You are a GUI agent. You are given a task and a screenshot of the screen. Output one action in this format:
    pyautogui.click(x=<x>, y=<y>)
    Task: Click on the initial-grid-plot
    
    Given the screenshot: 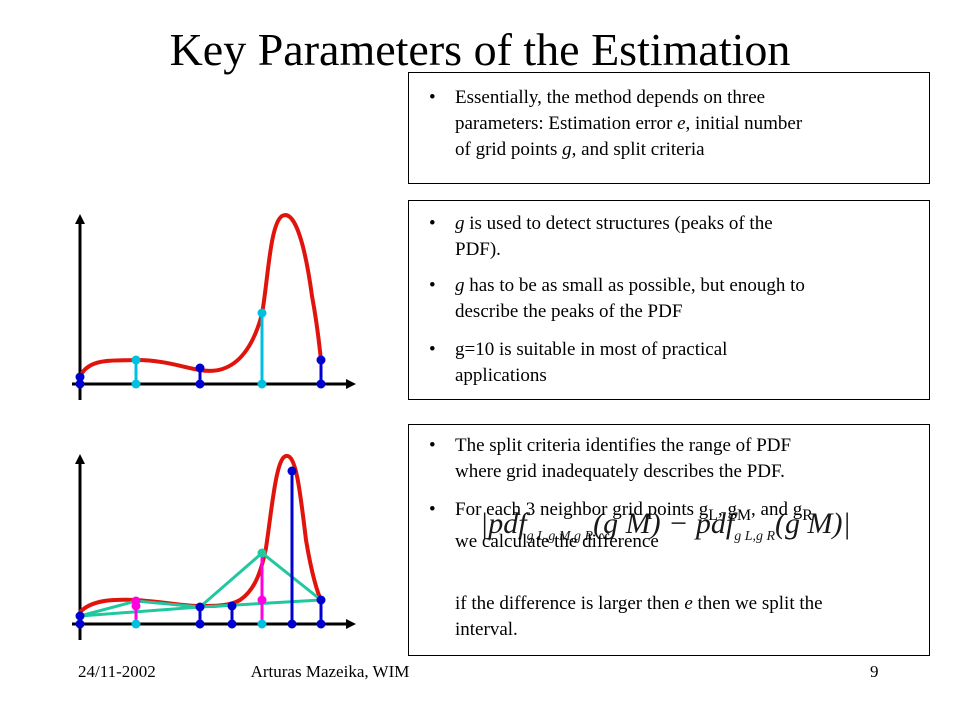 What is the action you would take?
    pyautogui.click(x=214, y=306)
    